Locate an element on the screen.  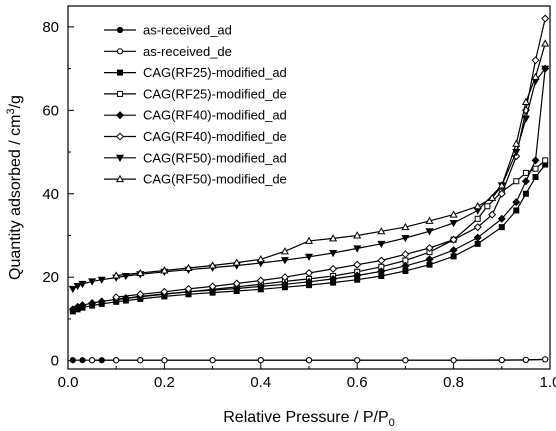
y-axis-label-superscript: 3 is located at coordinates (11, 111).